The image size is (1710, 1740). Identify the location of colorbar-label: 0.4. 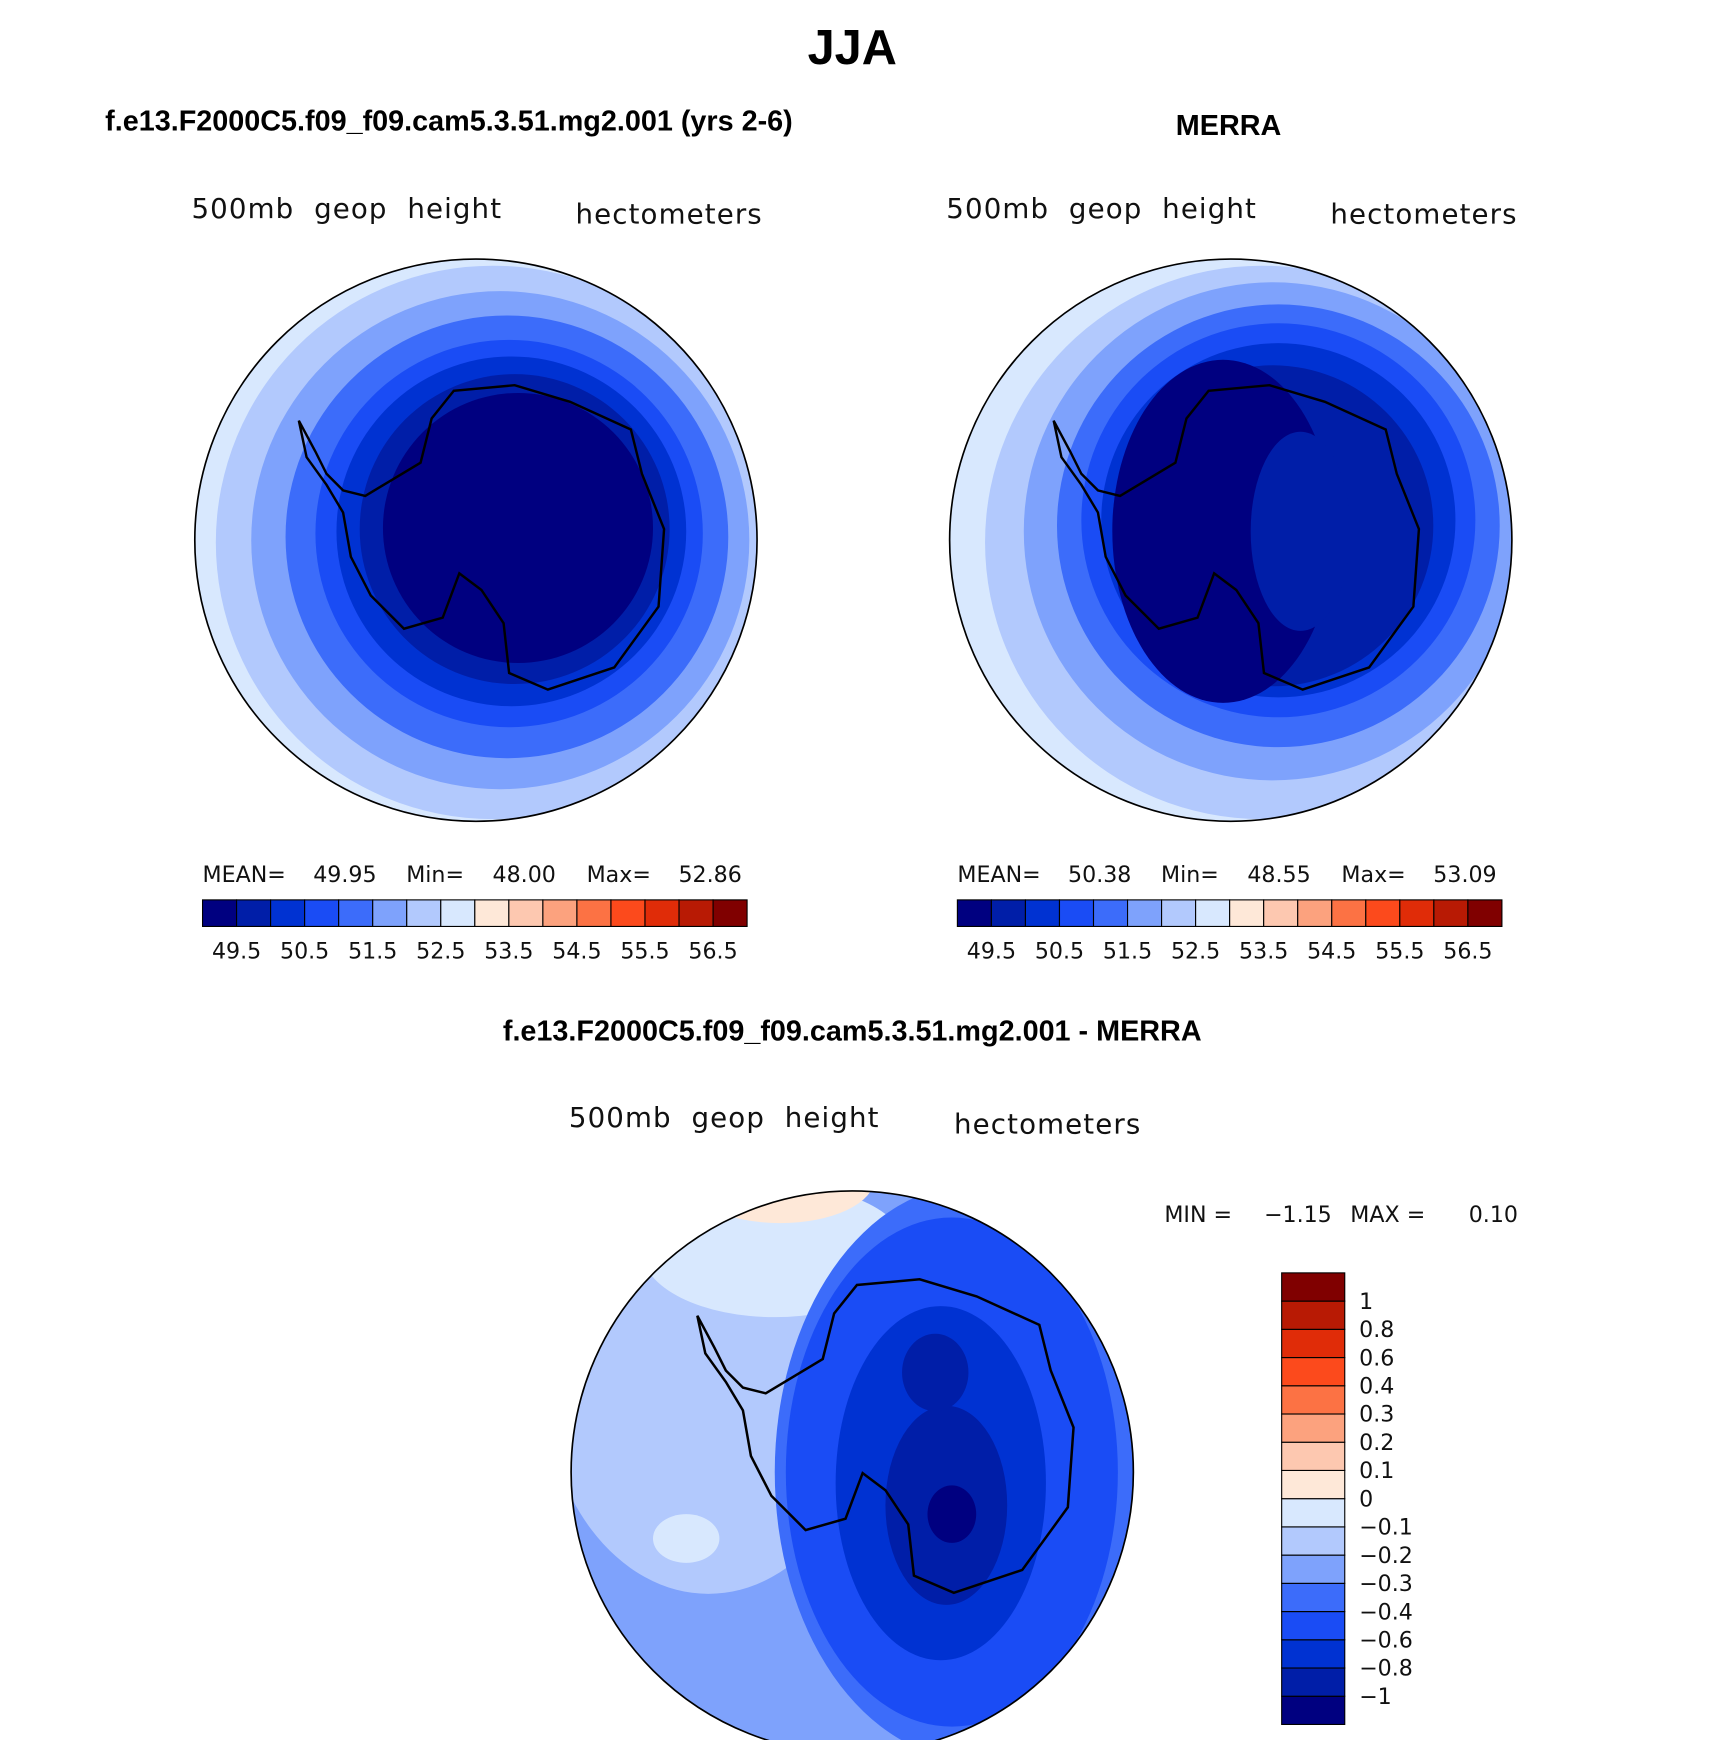
(1376, 1387).